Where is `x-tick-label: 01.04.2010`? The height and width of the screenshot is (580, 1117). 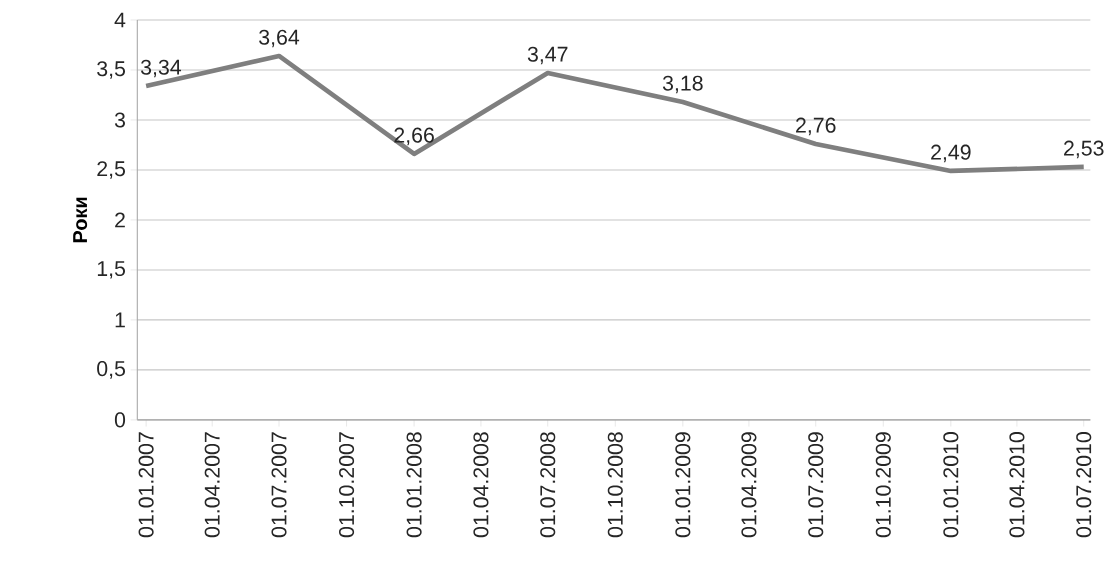
x-tick-label: 01.04.2010 is located at coordinates (1017, 485).